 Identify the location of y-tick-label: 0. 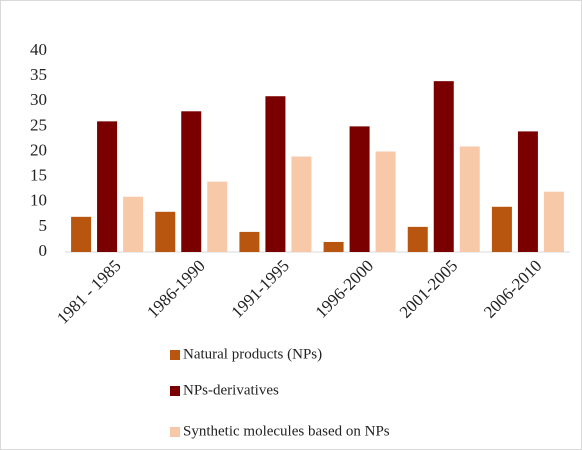
(43, 250).